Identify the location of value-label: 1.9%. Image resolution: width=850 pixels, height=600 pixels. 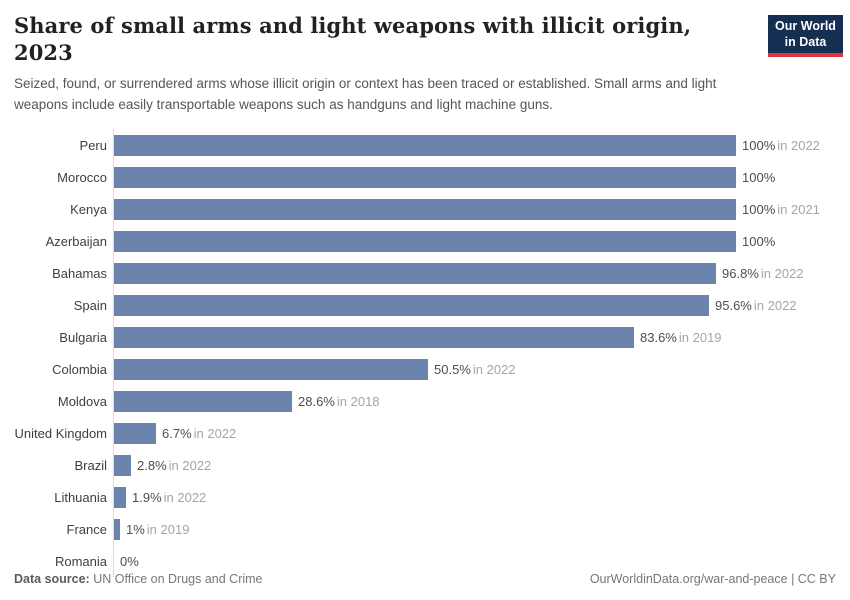
(147, 497).